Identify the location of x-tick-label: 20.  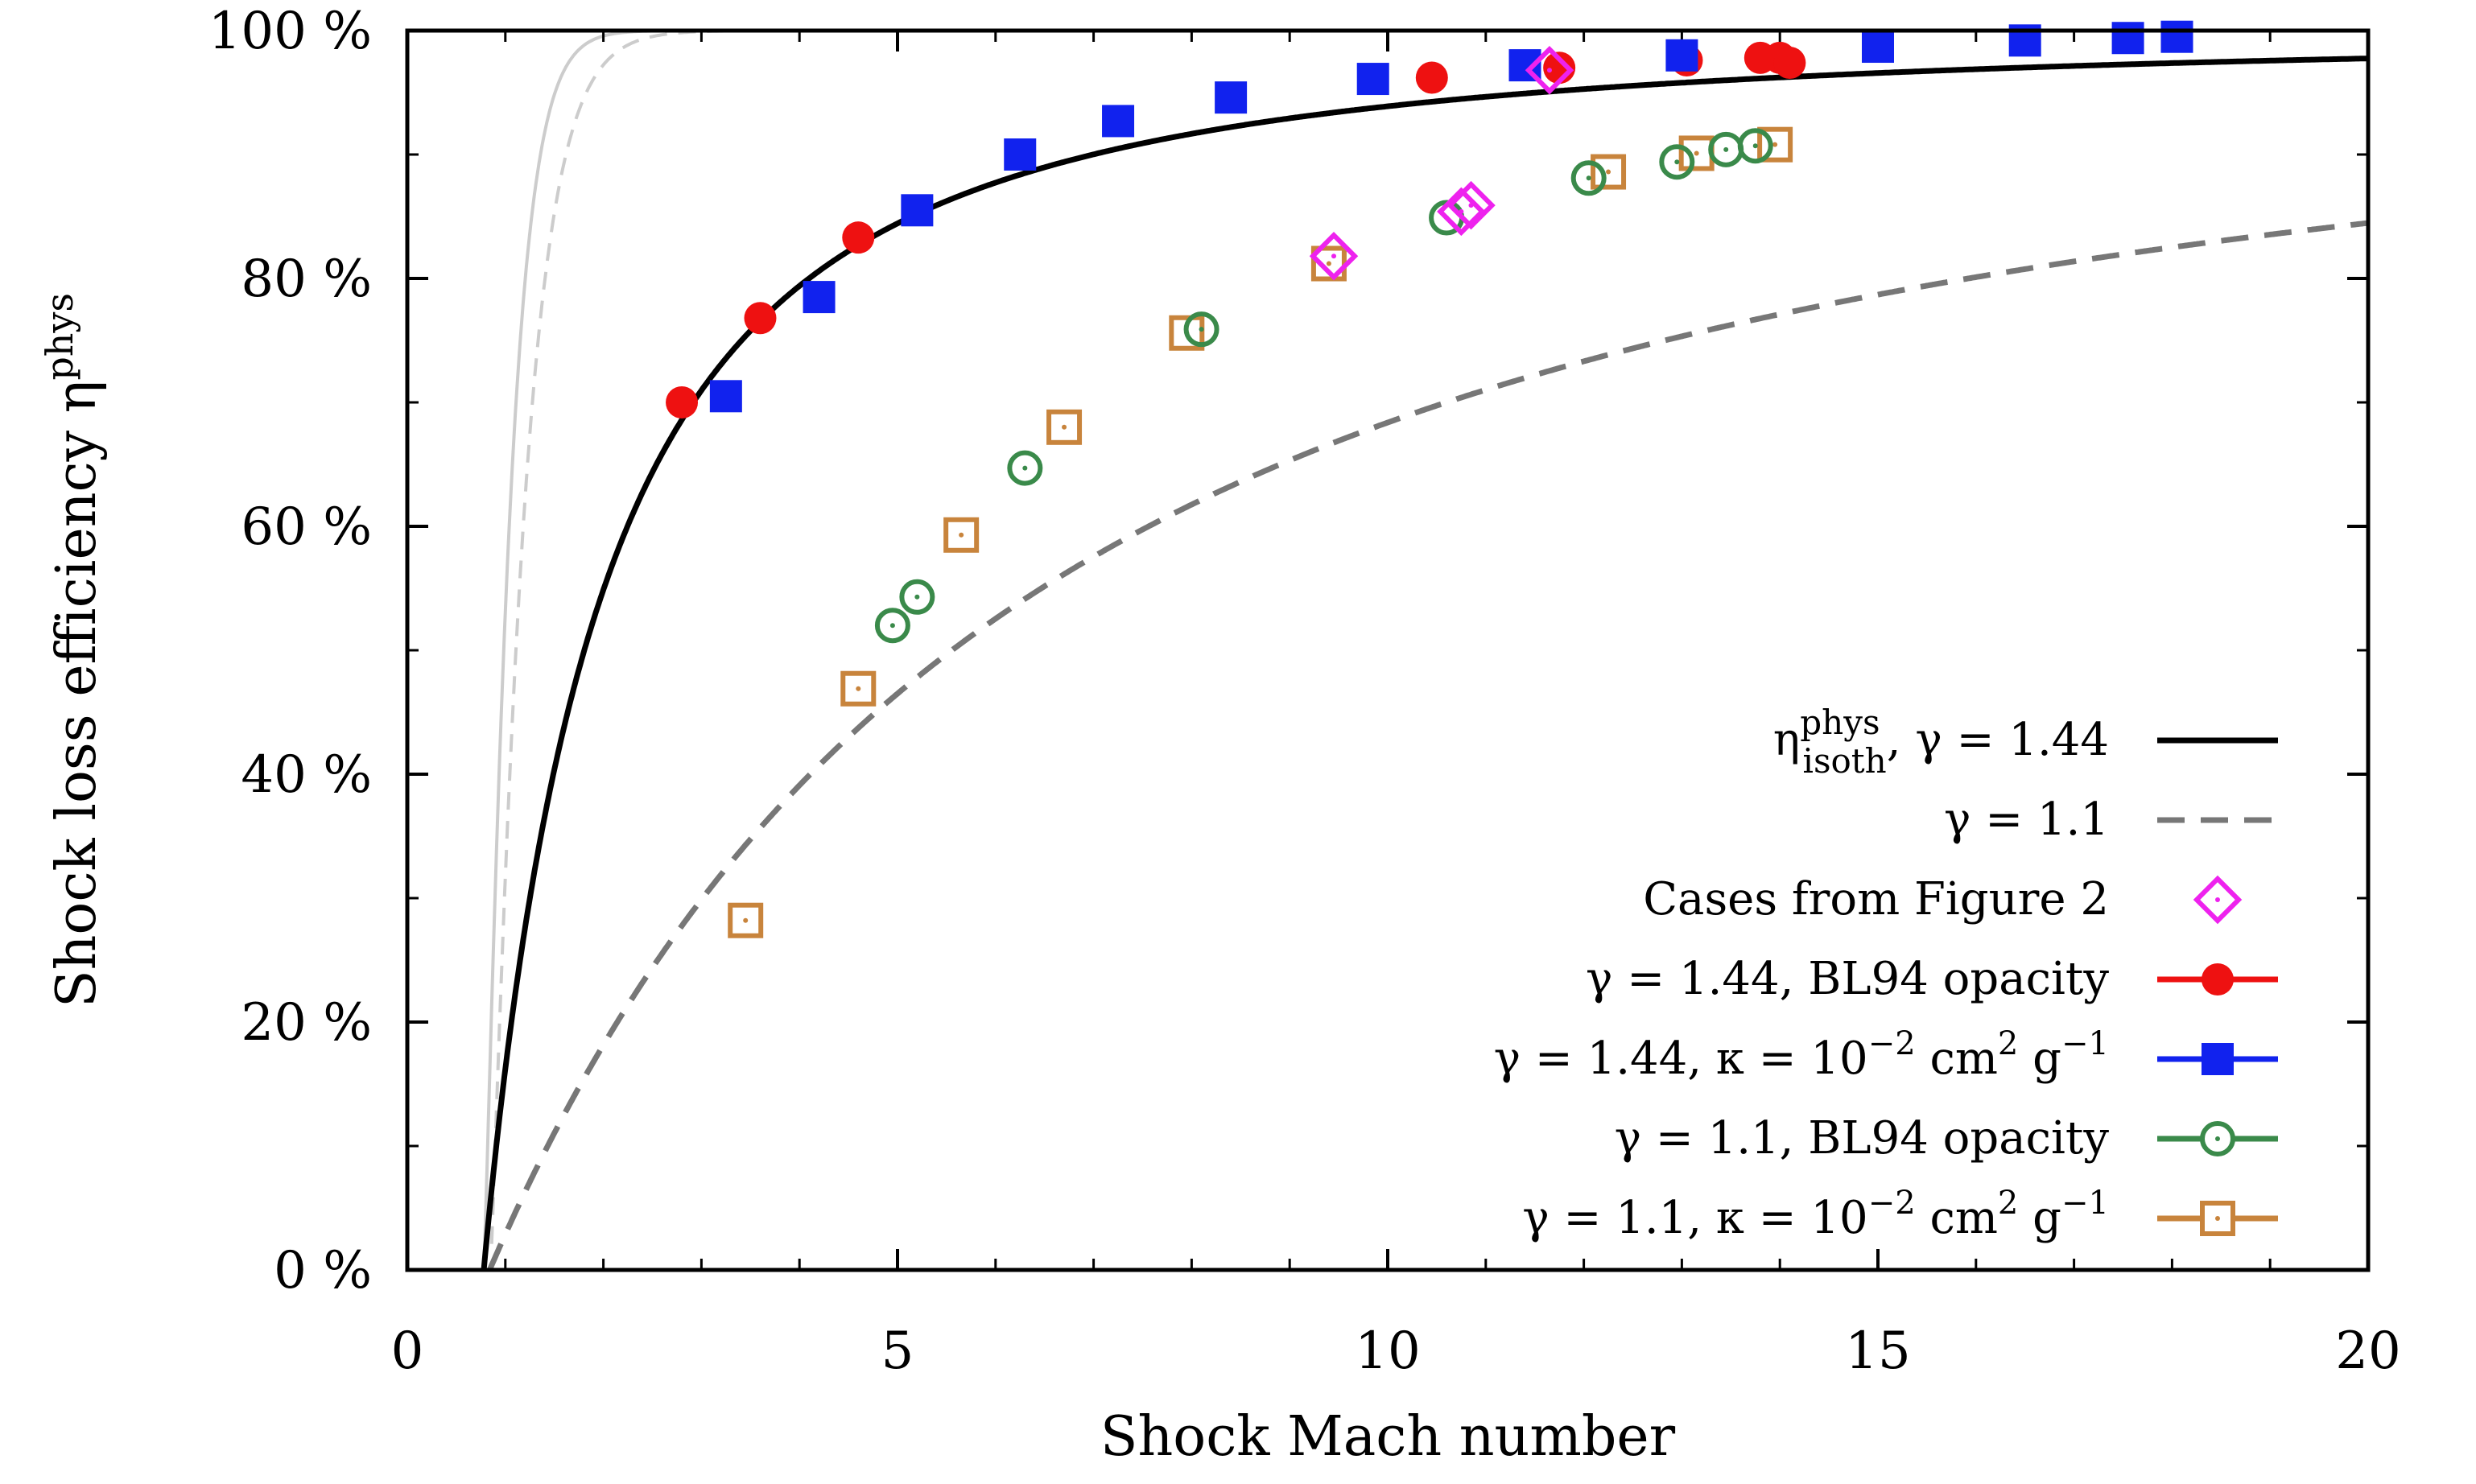
(2367, 1351).